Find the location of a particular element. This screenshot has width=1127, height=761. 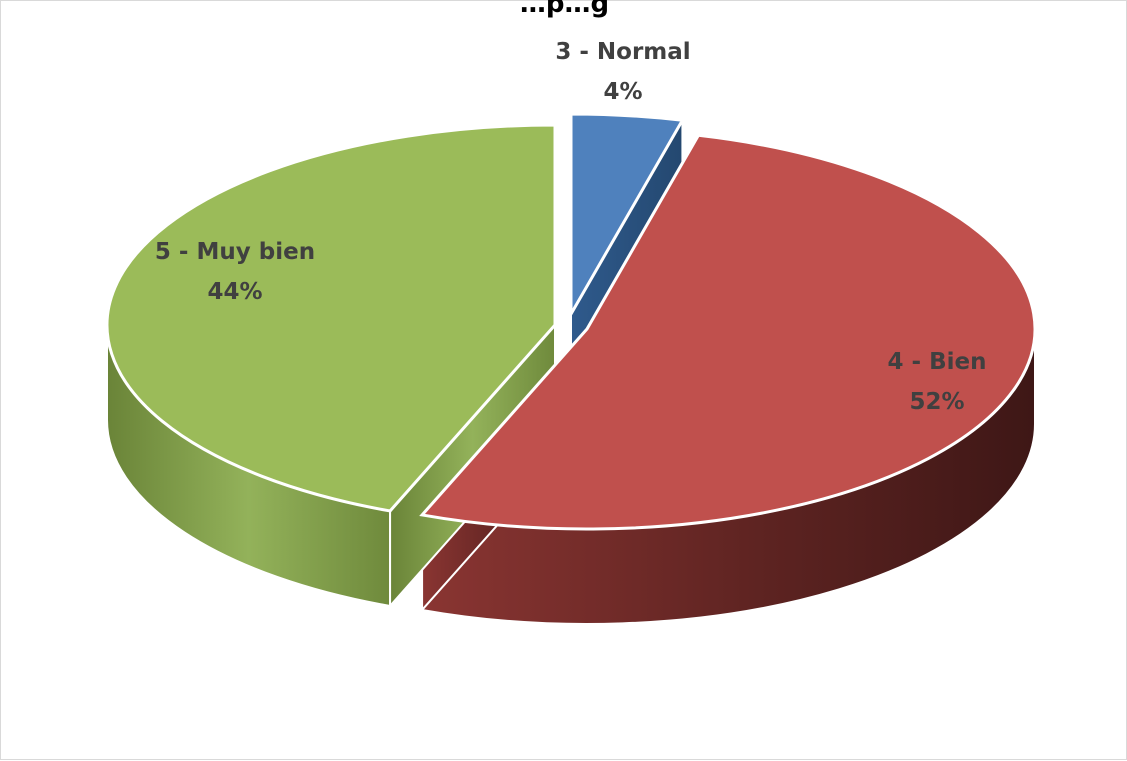

slice-normal is located at coordinates (627, 216).